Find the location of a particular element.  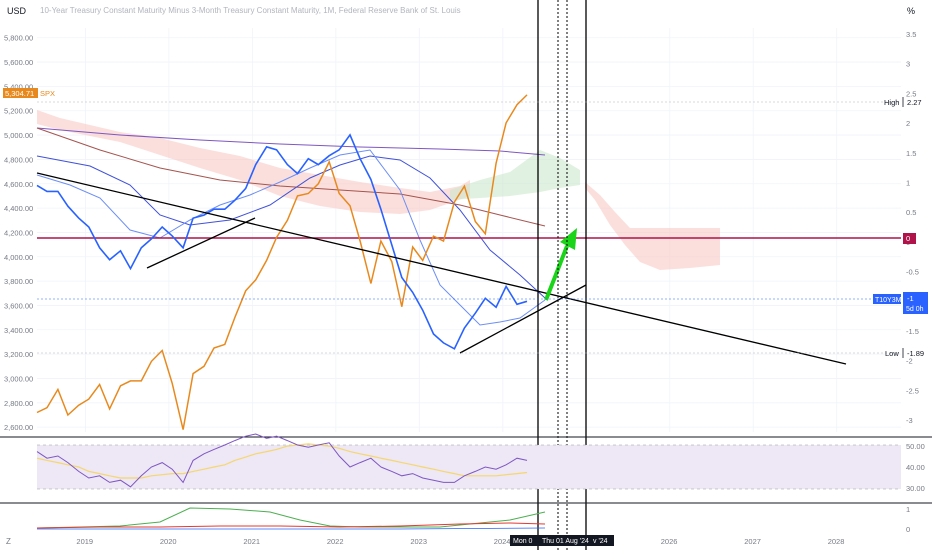

trendline-2022-2024 is located at coordinates (523, 319).